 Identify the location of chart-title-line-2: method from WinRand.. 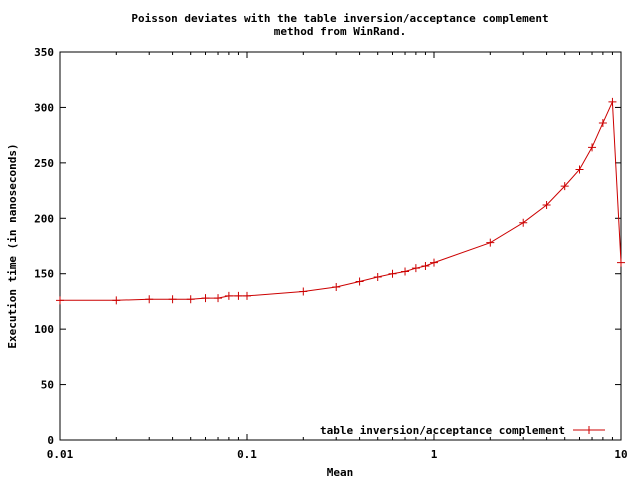
(340, 31).